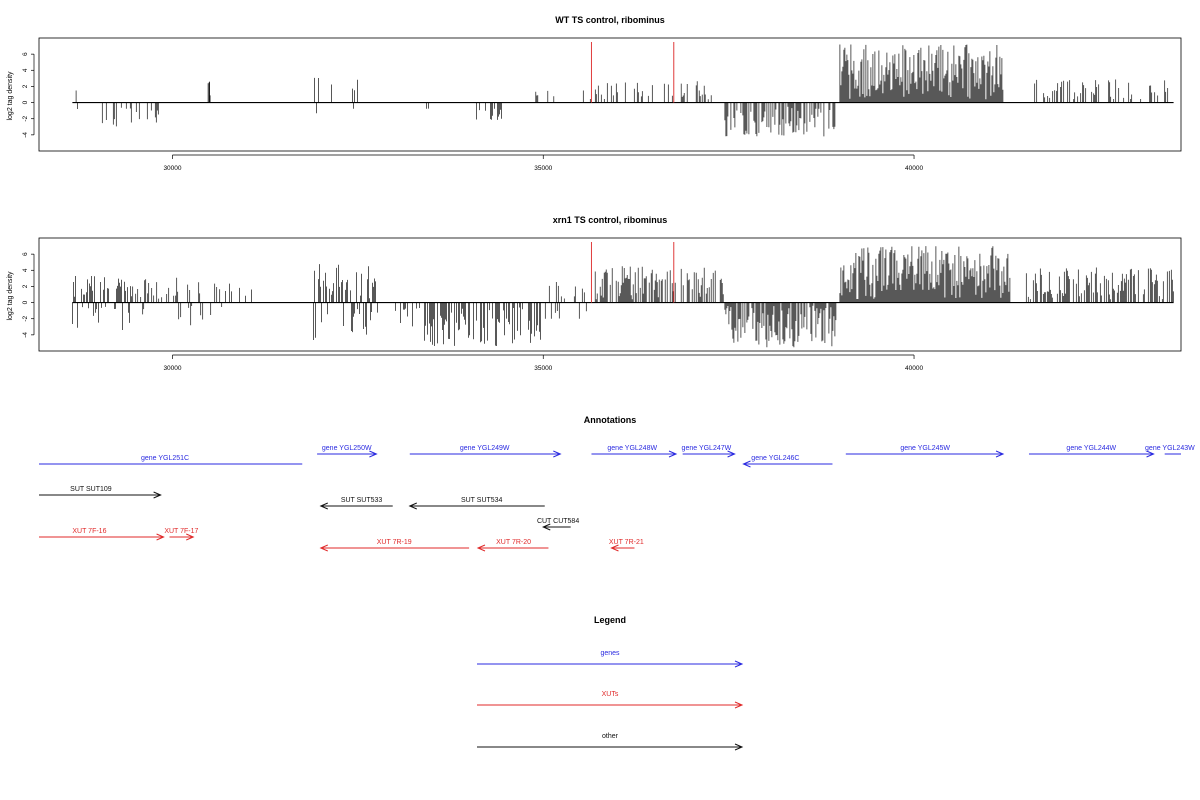  I want to click on wt-y-tick-label: -4, so click(25, 135).